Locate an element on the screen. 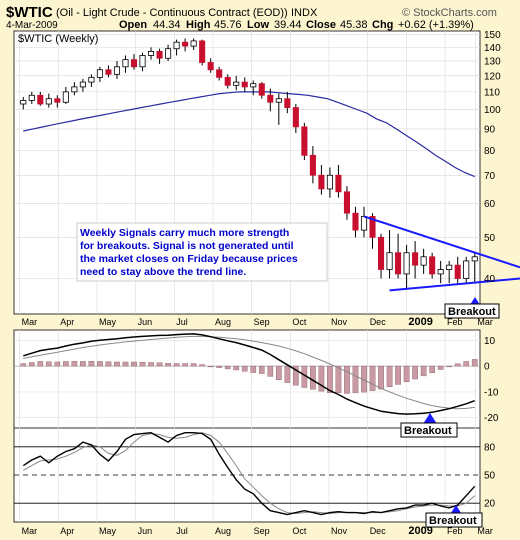 This screenshot has width=520, height=540. macd-signal-line is located at coordinates (249, 372).